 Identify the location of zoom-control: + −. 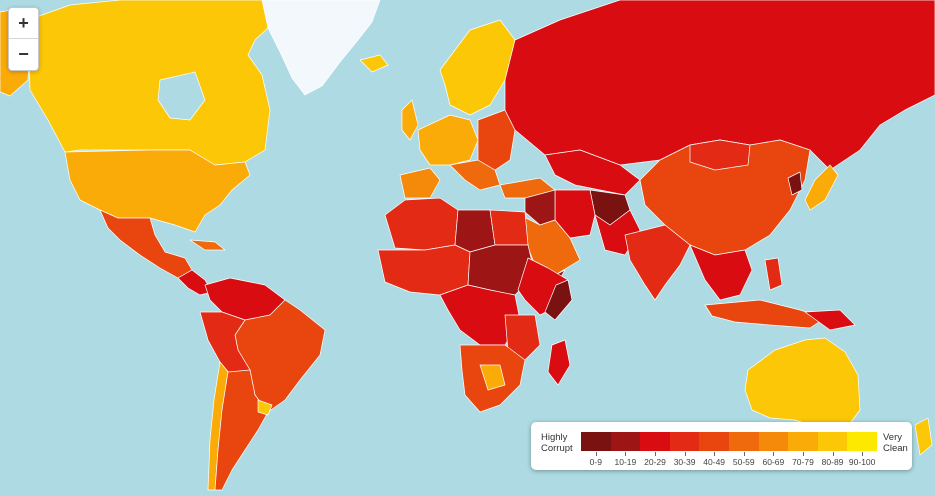
(23, 39).